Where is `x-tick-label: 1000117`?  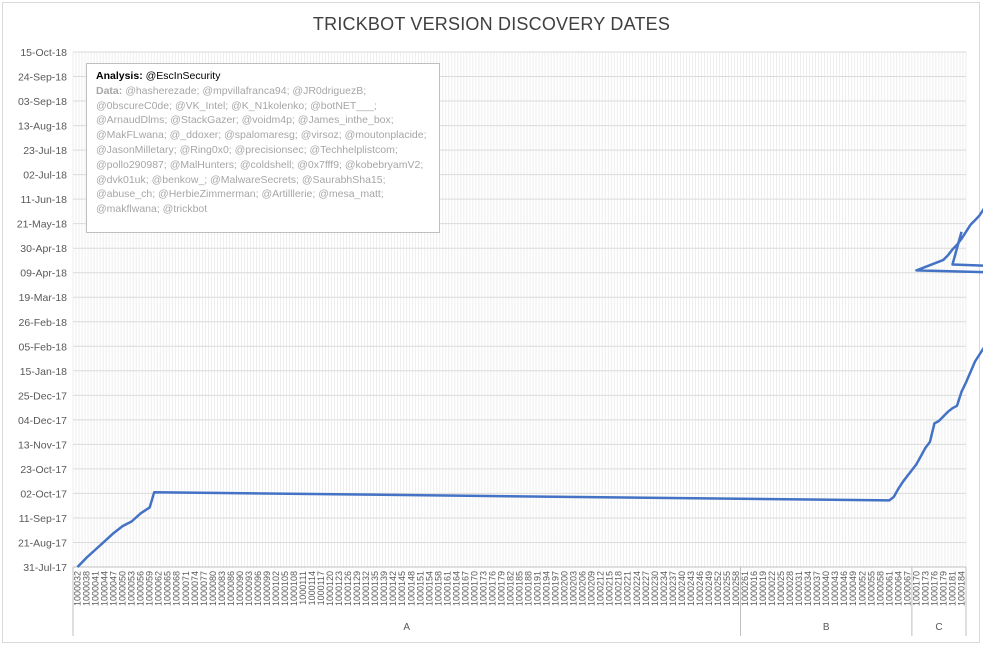
x-tick-label: 1000117 is located at coordinates (321, 588).